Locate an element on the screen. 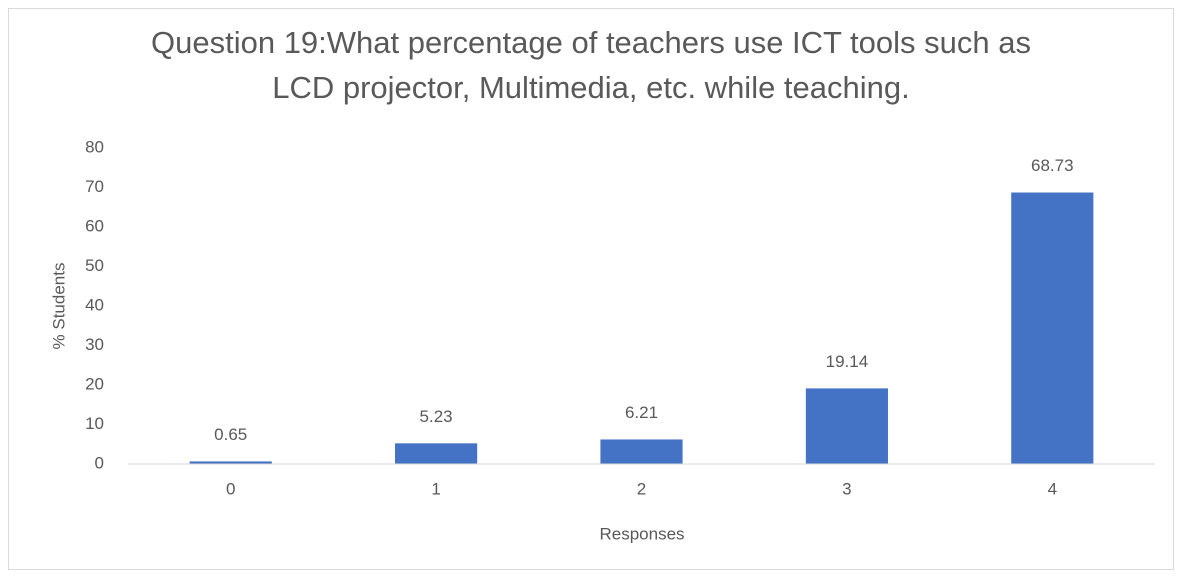 This screenshot has height=580, width=1182. data-label: 19.14 is located at coordinates (847, 361).